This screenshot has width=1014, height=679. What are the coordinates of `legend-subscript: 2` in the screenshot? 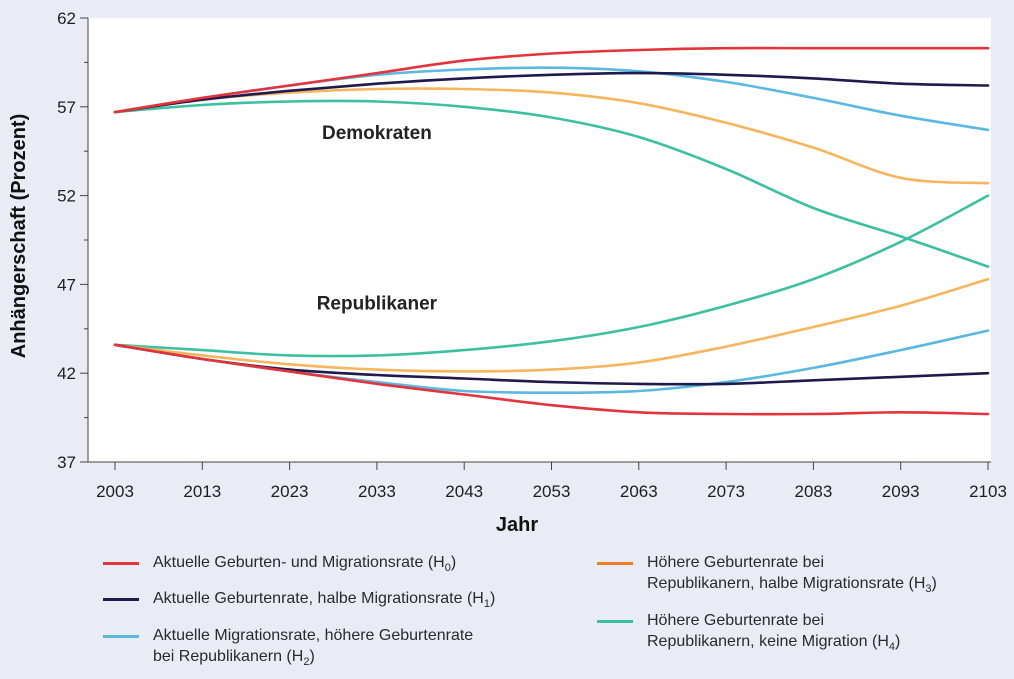 It's located at (306, 662).